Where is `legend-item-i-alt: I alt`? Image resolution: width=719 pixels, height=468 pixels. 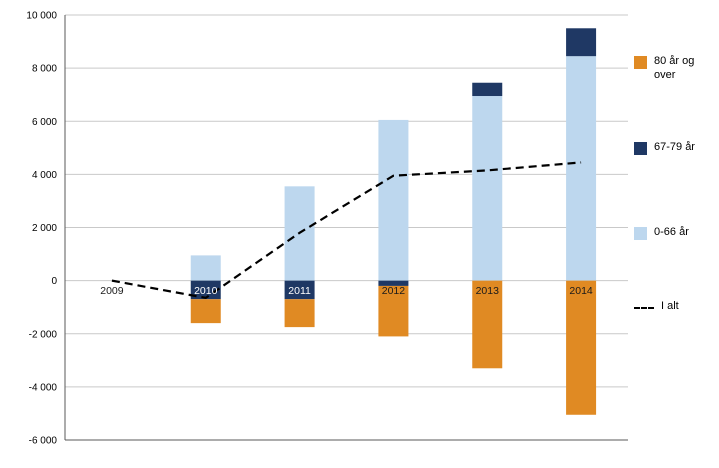 legend-item-i-alt: I alt is located at coordinates (656, 307).